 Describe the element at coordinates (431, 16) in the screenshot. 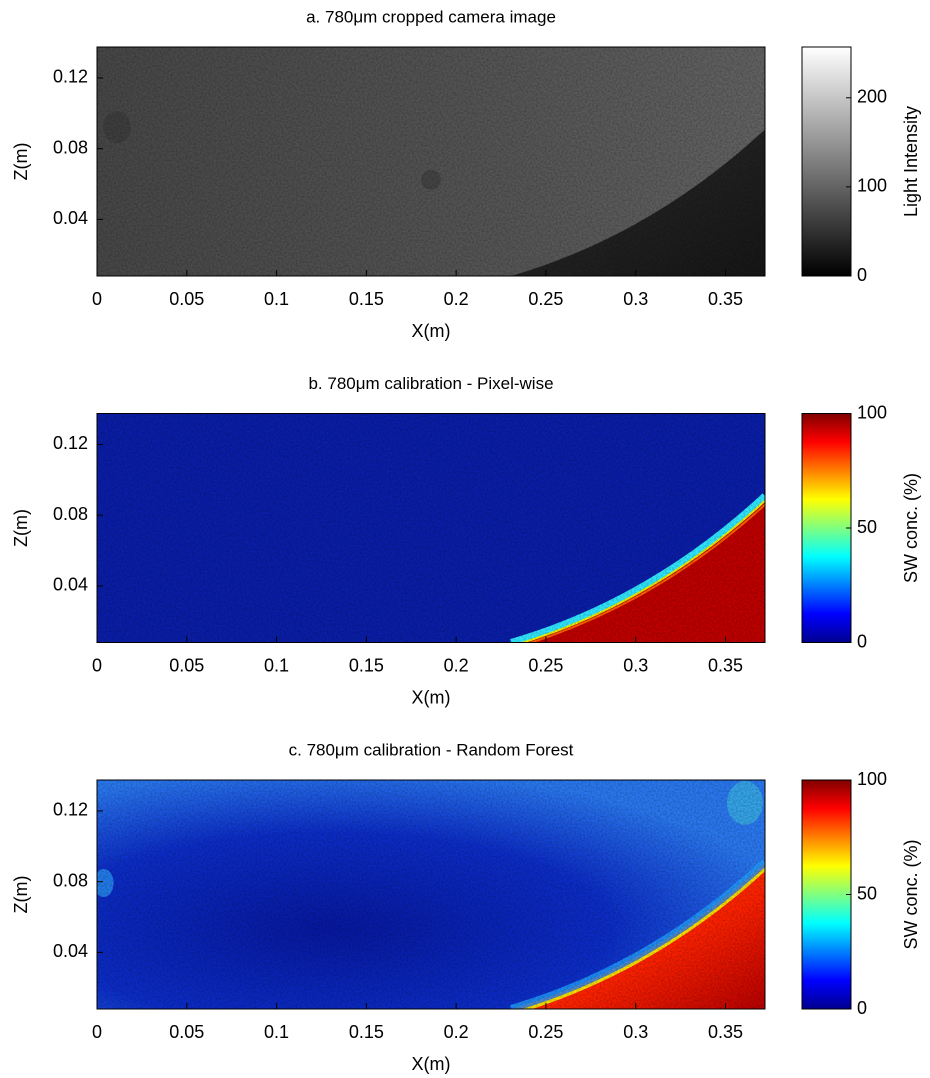

I see `chart-title: a. 780μm cropped camera image` at that location.